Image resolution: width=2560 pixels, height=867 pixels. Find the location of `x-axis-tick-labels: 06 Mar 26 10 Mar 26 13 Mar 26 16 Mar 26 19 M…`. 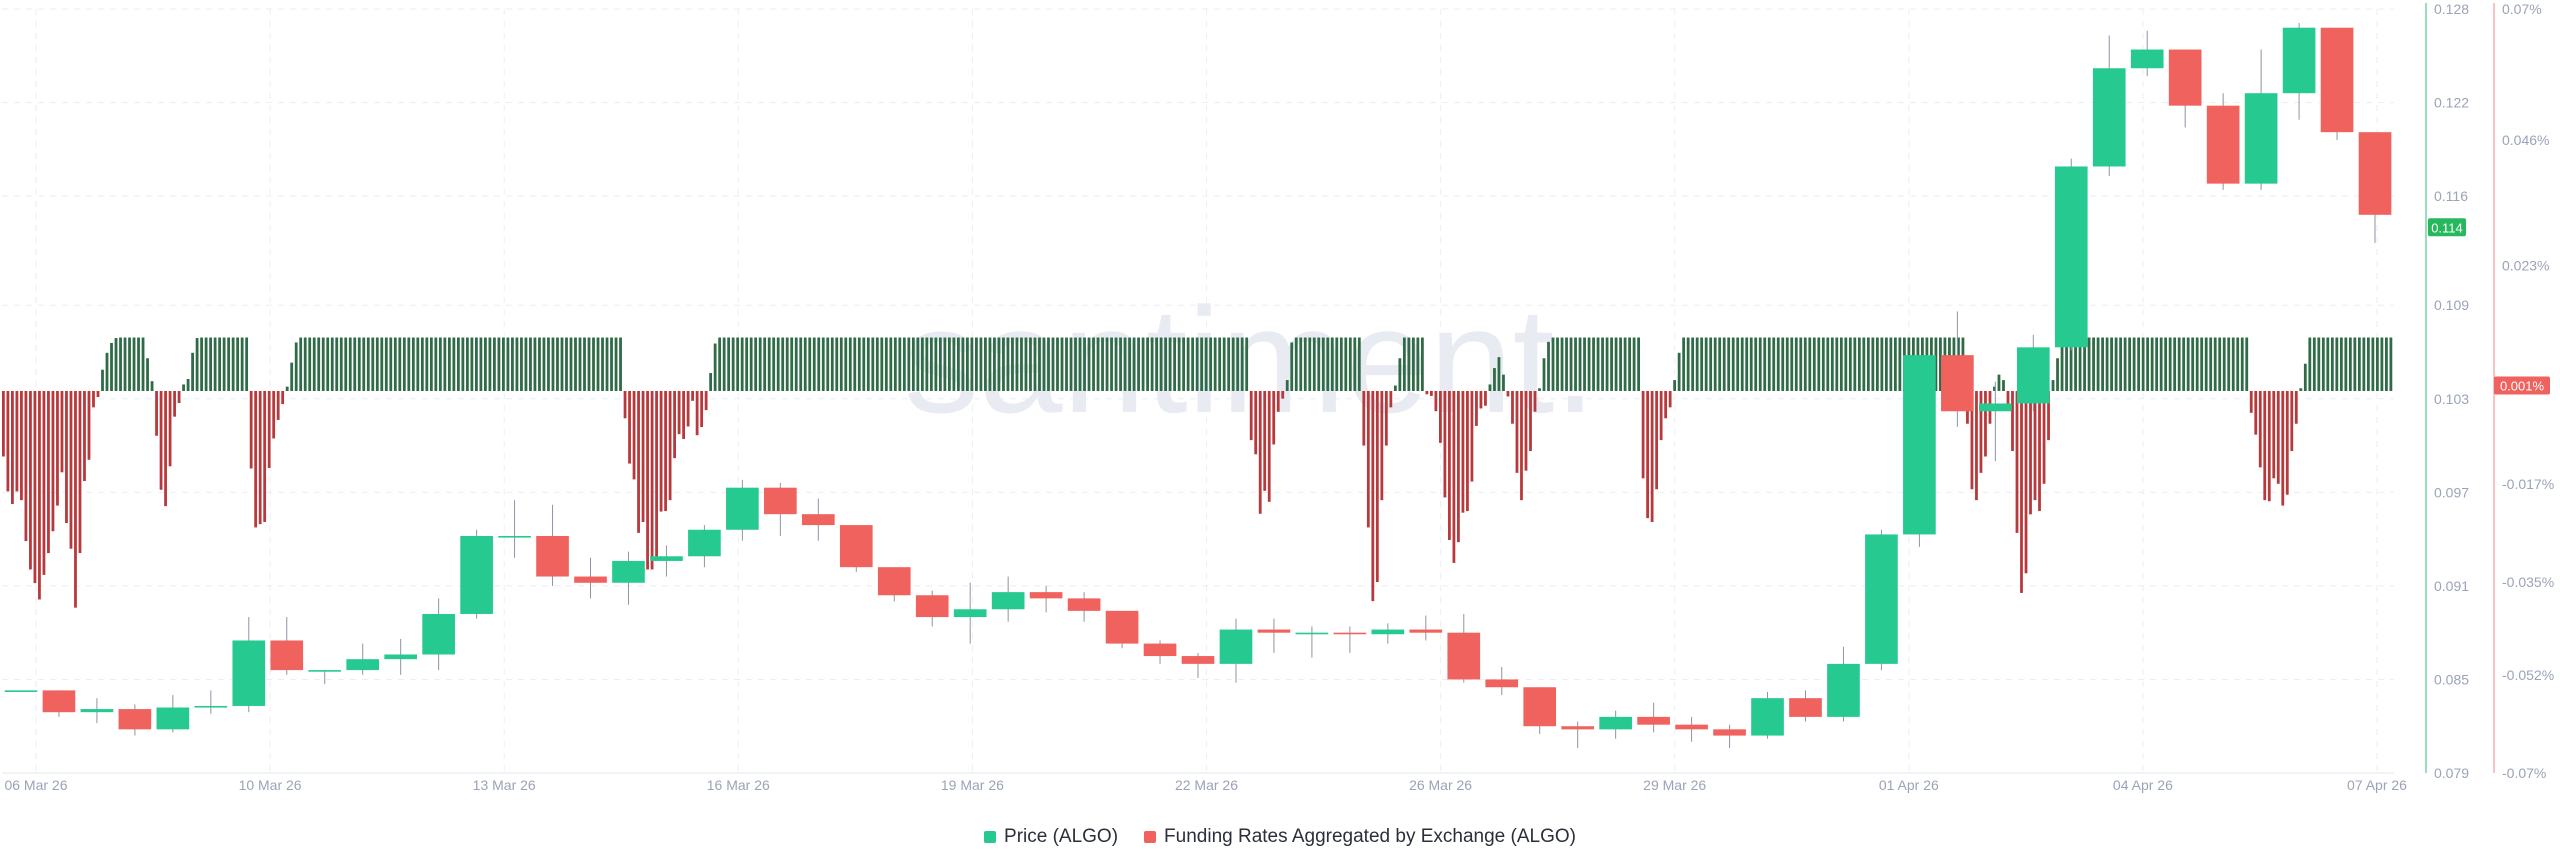

x-axis-tick-labels: 06 Mar 26 10 Mar 26 13 Mar 26 16 Mar 26 19 M… is located at coordinates (1205, 785).